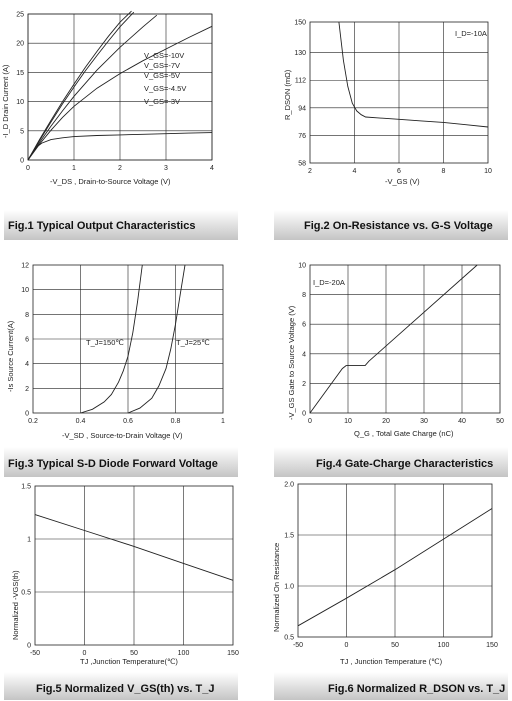  Describe the element at coordinates (398, 226) in the screenshot. I see `fig2-caption: Fig.2 On-Resistance vs. G-S Voltage` at that location.